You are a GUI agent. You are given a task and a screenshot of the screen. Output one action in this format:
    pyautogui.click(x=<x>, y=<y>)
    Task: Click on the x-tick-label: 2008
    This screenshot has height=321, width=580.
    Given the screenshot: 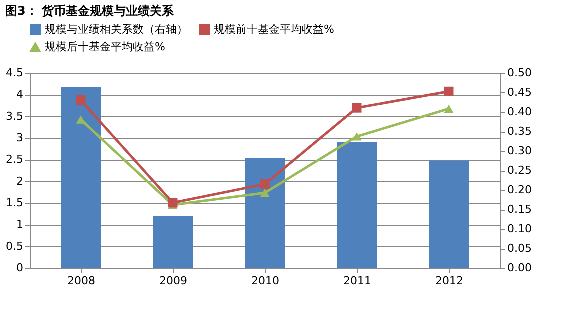 What is the action you would take?
    pyautogui.click(x=82, y=281)
    